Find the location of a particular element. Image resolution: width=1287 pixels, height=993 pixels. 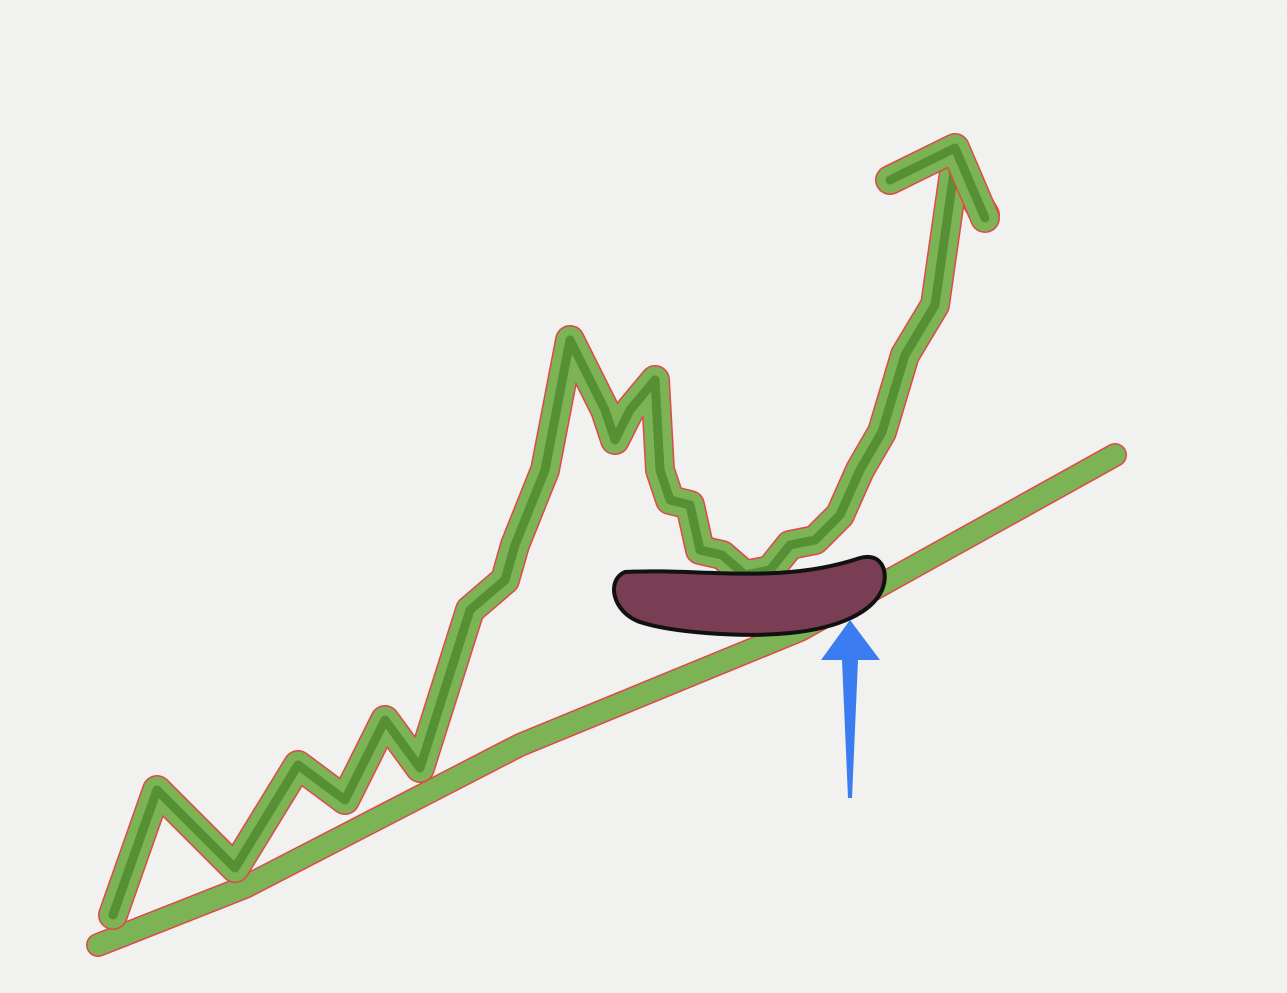

pointer-arrow-up is located at coordinates (850, 709).